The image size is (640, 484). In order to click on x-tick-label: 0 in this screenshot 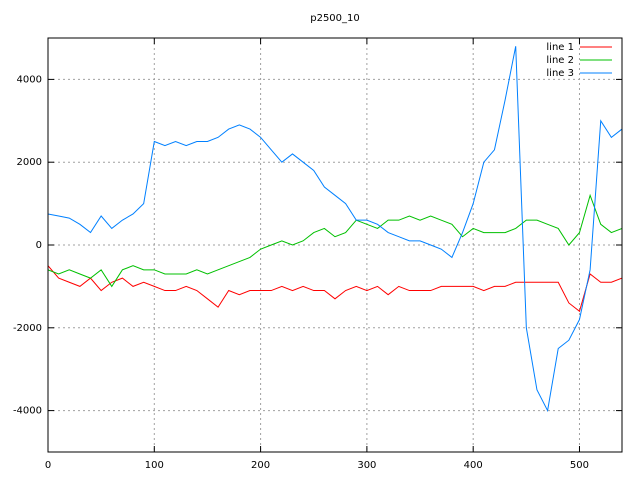, I will do `click(48, 465)`.